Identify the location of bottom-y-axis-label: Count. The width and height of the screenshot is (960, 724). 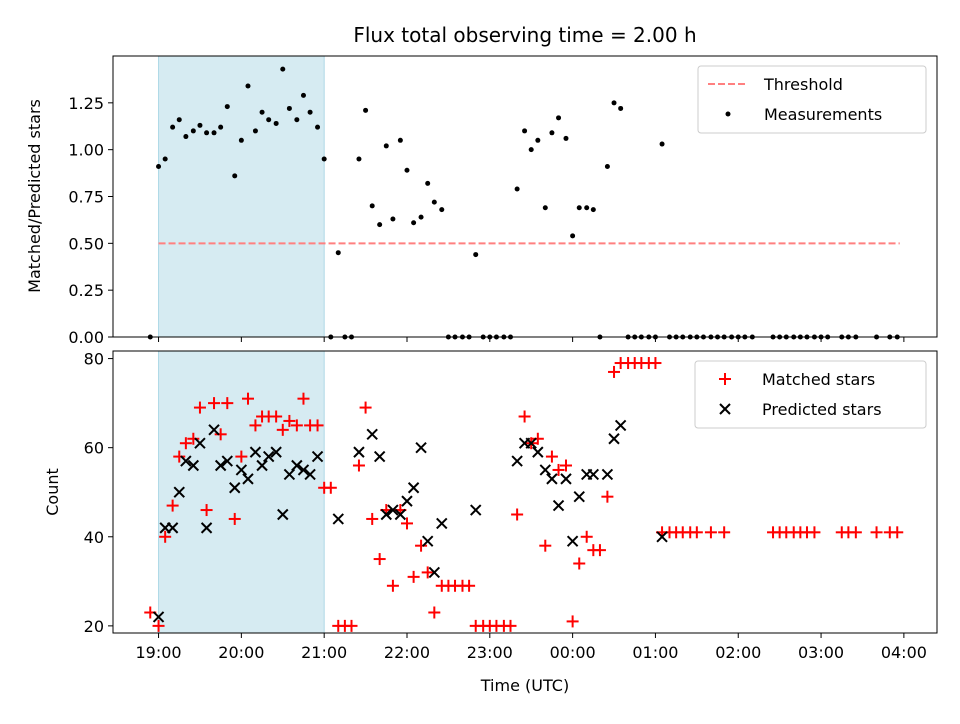
(52, 492).